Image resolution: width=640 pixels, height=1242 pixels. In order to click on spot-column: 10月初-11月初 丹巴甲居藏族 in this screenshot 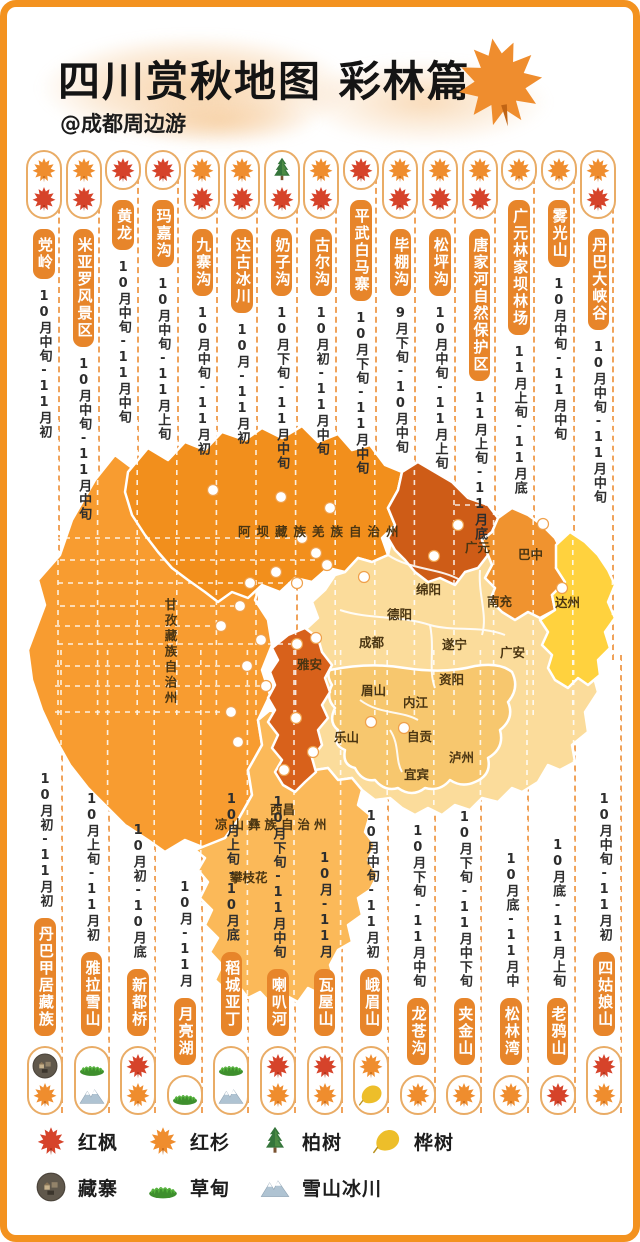, I will do `click(45, 943)`.